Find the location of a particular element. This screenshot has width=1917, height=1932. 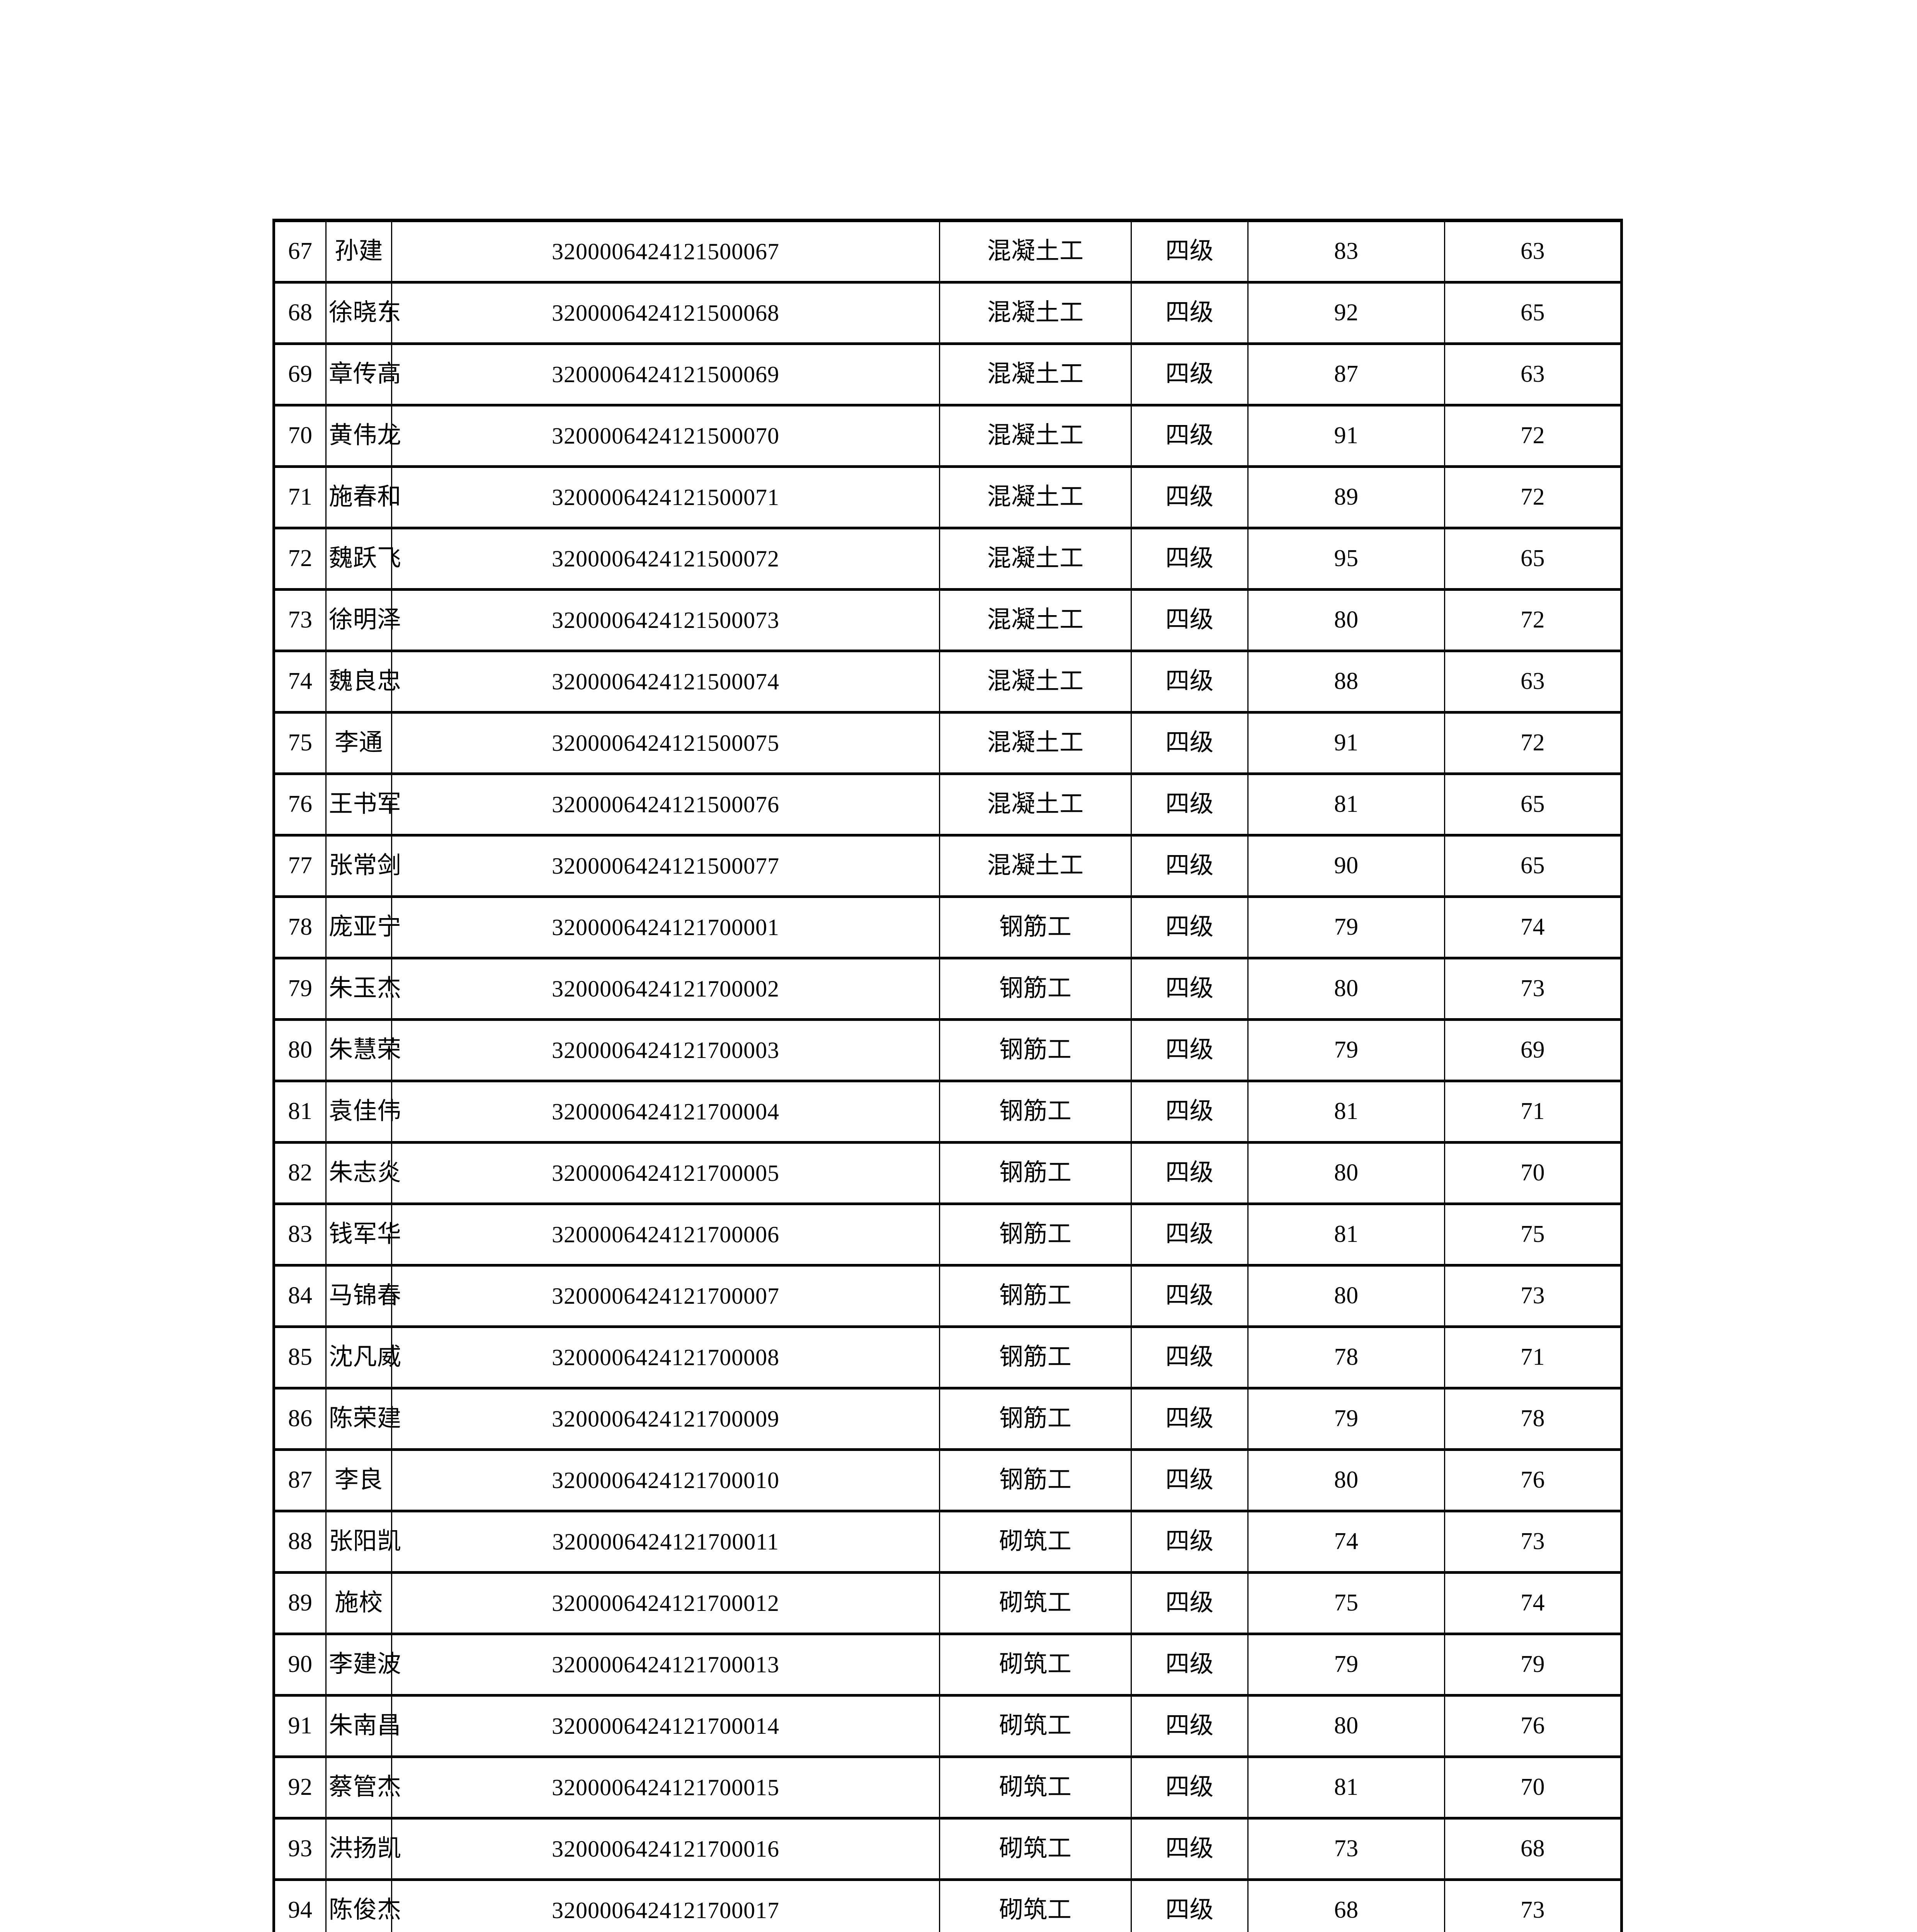

cell-practice: 74 is located at coordinates (1533, 927).